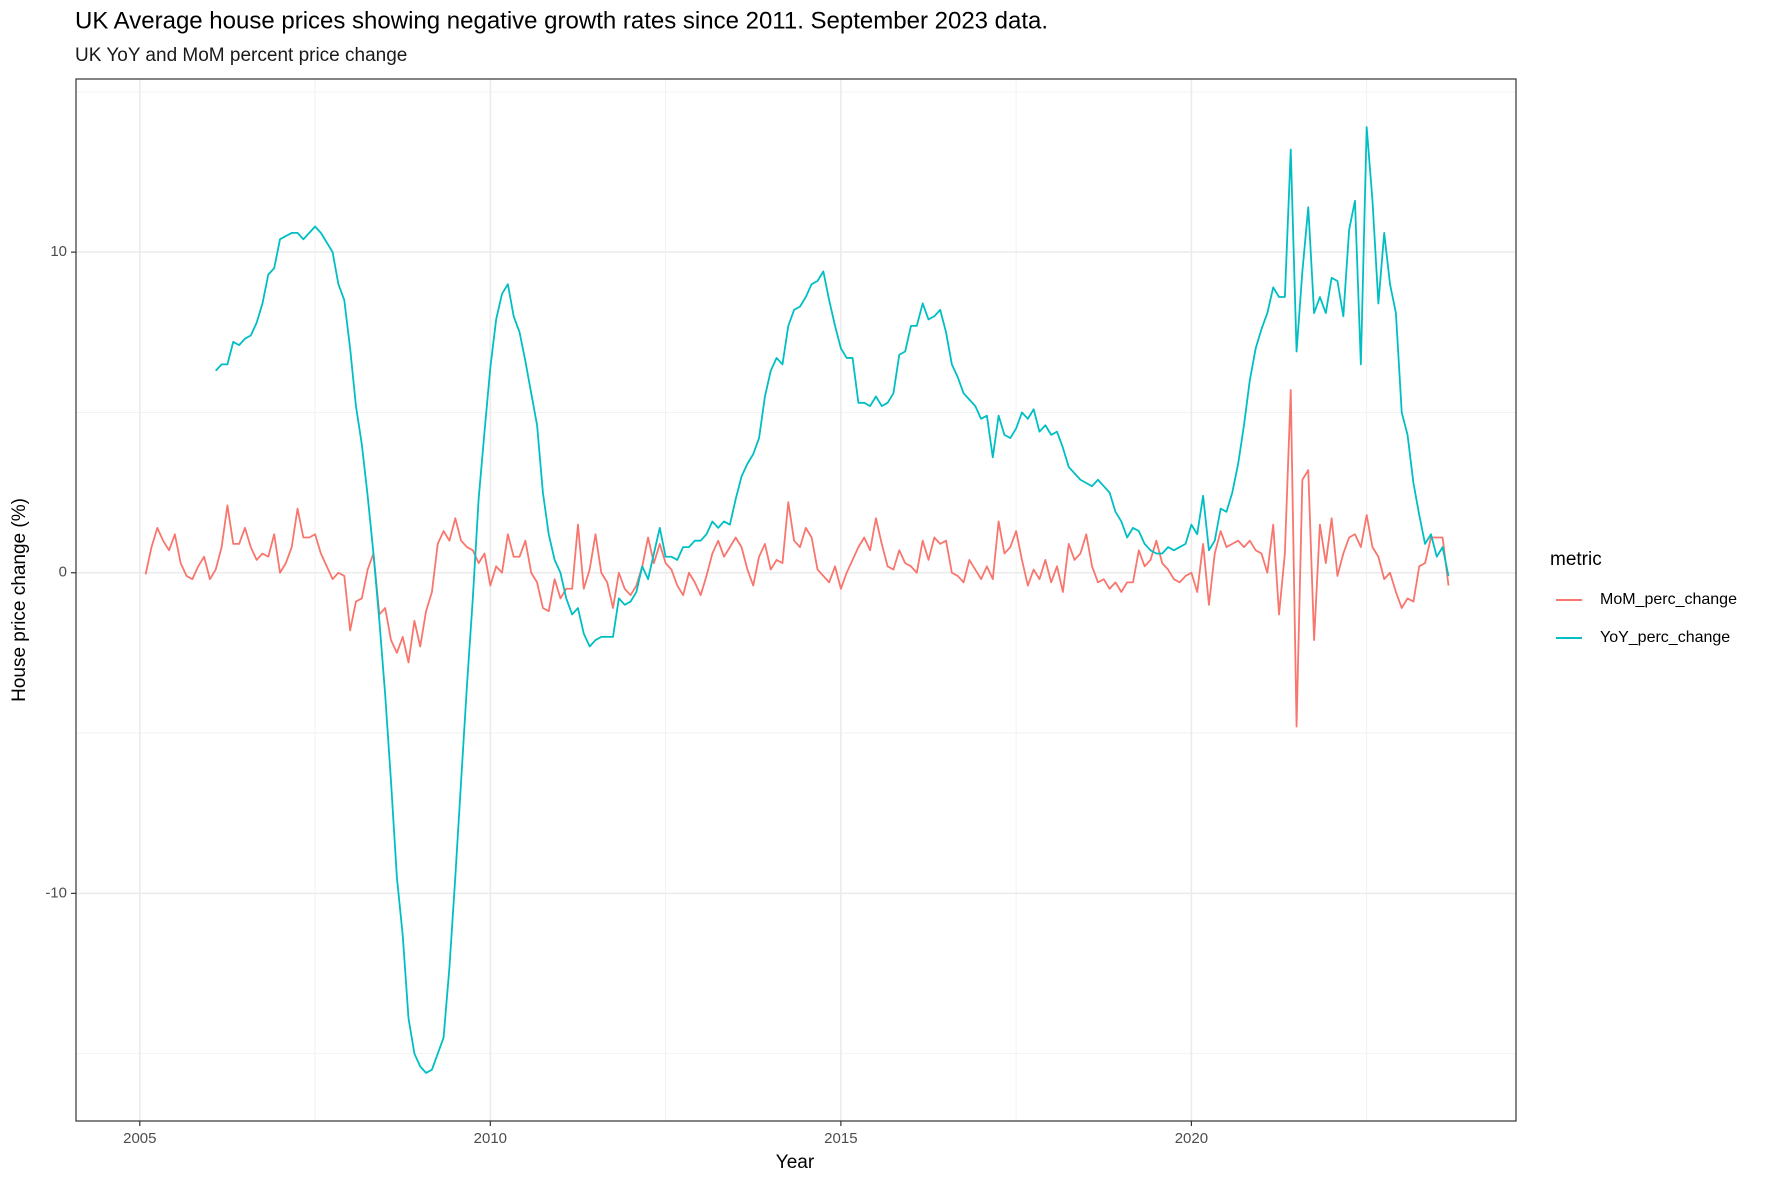 The width and height of the screenshot is (1771, 1181). I want to click on y-axis-label: House price change (%), so click(19, 600).